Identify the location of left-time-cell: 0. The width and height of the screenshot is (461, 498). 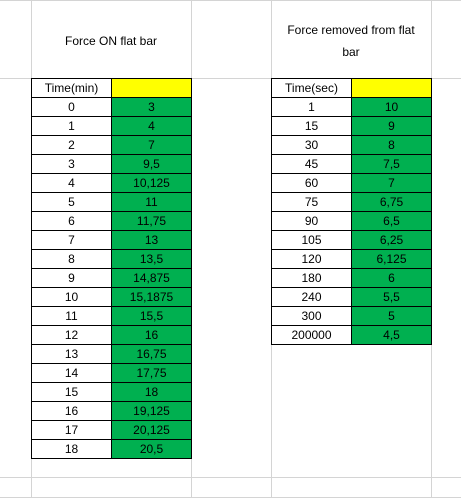
(71, 107).